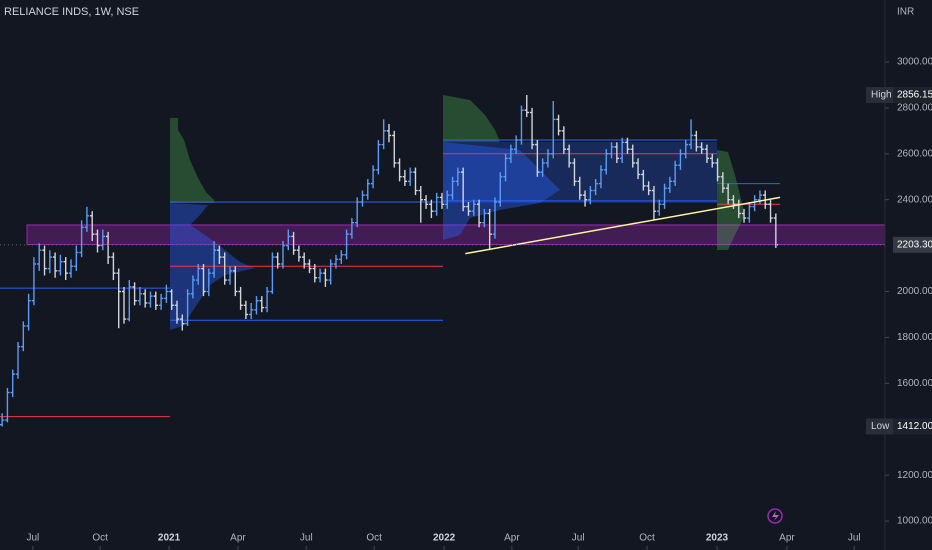 The height and width of the screenshot is (550, 932). I want to click on low-badge, so click(879, 426).